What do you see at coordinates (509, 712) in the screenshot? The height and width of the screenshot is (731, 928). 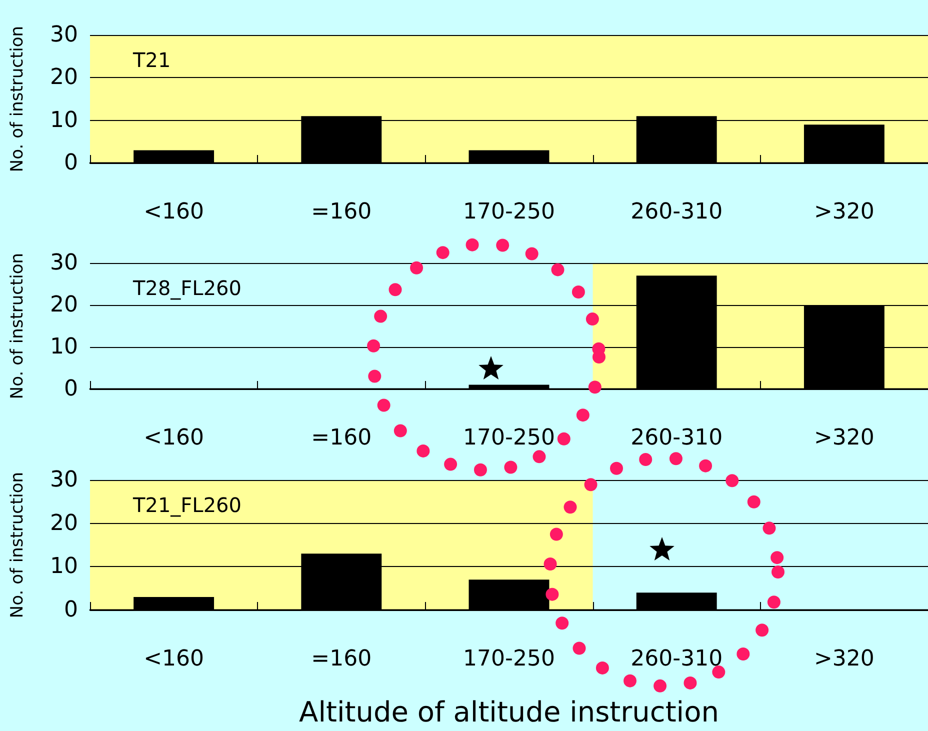 I see `x-axis-title: Altitude of altitude instruction` at bounding box center [509, 712].